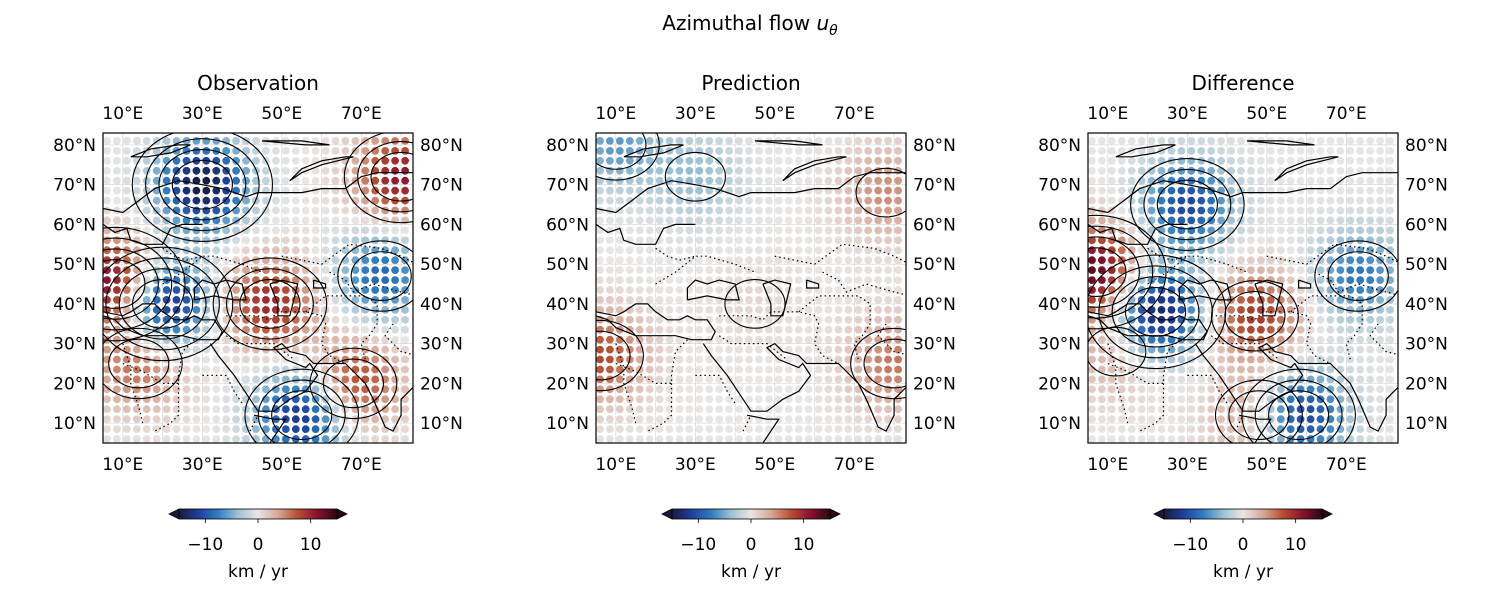 This screenshot has width=1500, height=600. I want to click on border-line, so click(260, 347).